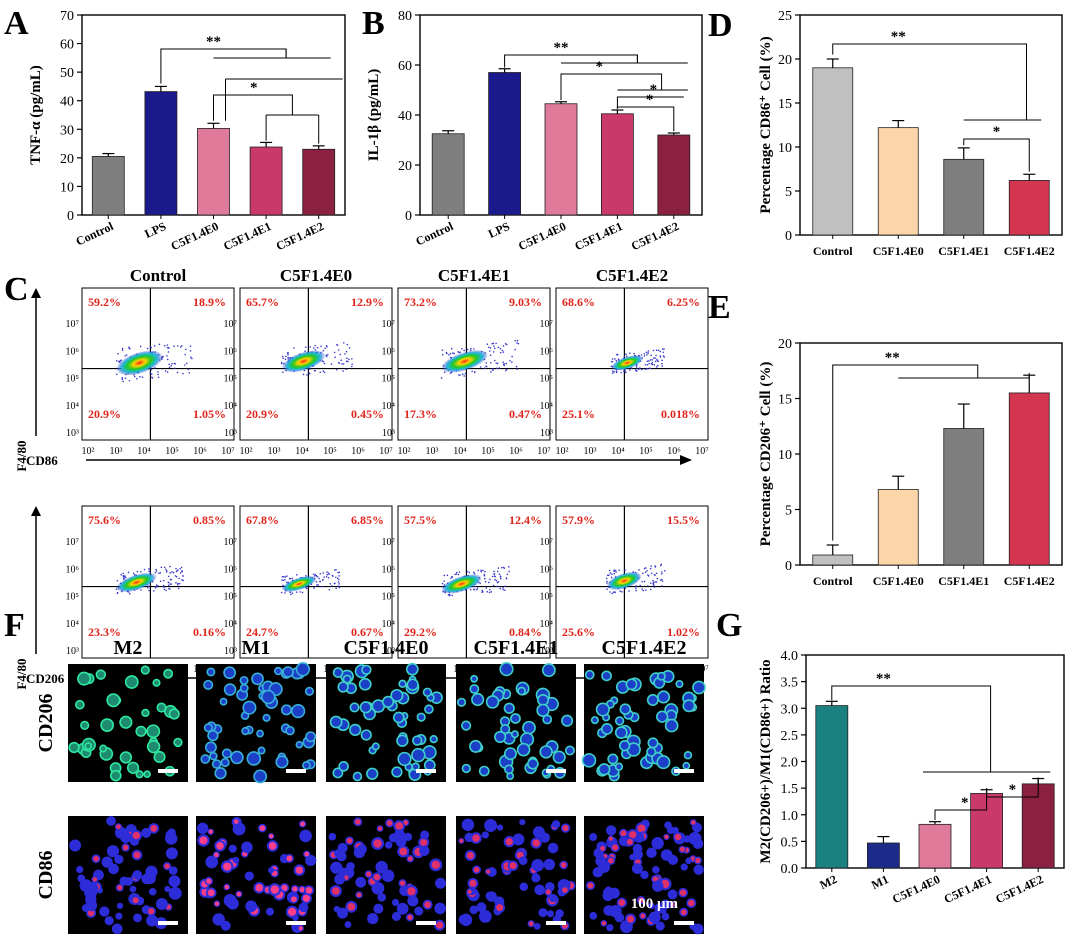 This screenshot has height=944, width=1080. Describe the element at coordinates (388, 433) in the screenshot. I see `y-log-tick: 10³` at that location.